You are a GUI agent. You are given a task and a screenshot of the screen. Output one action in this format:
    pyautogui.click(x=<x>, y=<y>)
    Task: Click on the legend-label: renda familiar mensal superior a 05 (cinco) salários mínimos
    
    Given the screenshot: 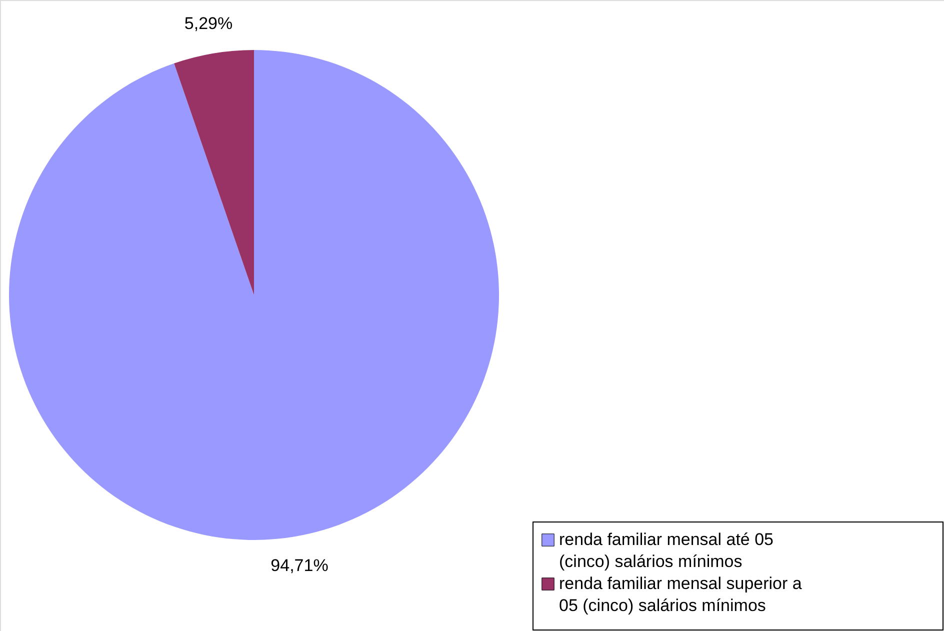 What is the action you would take?
    pyautogui.click(x=680, y=594)
    